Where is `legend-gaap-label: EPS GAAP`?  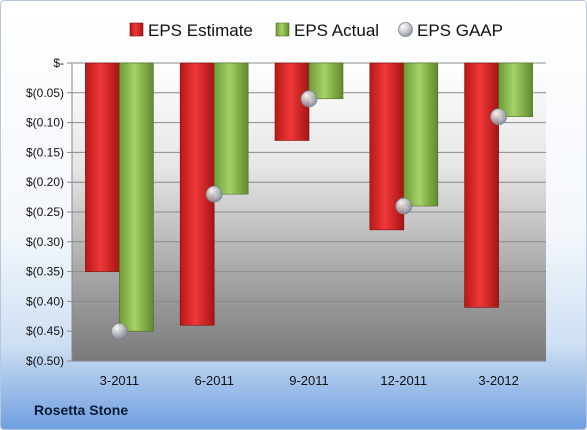 legend-gaap-label: EPS GAAP is located at coordinates (460, 30).